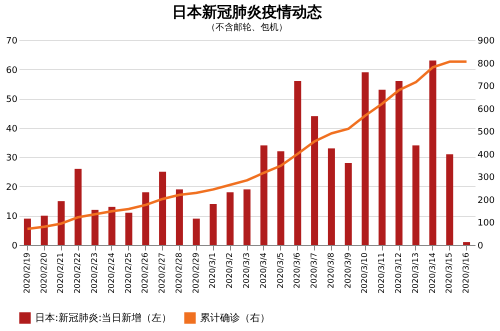  Describe the element at coordinates (415, 273) in the screenshot. I see `x-tick-label: 2020/3/13` at that location.